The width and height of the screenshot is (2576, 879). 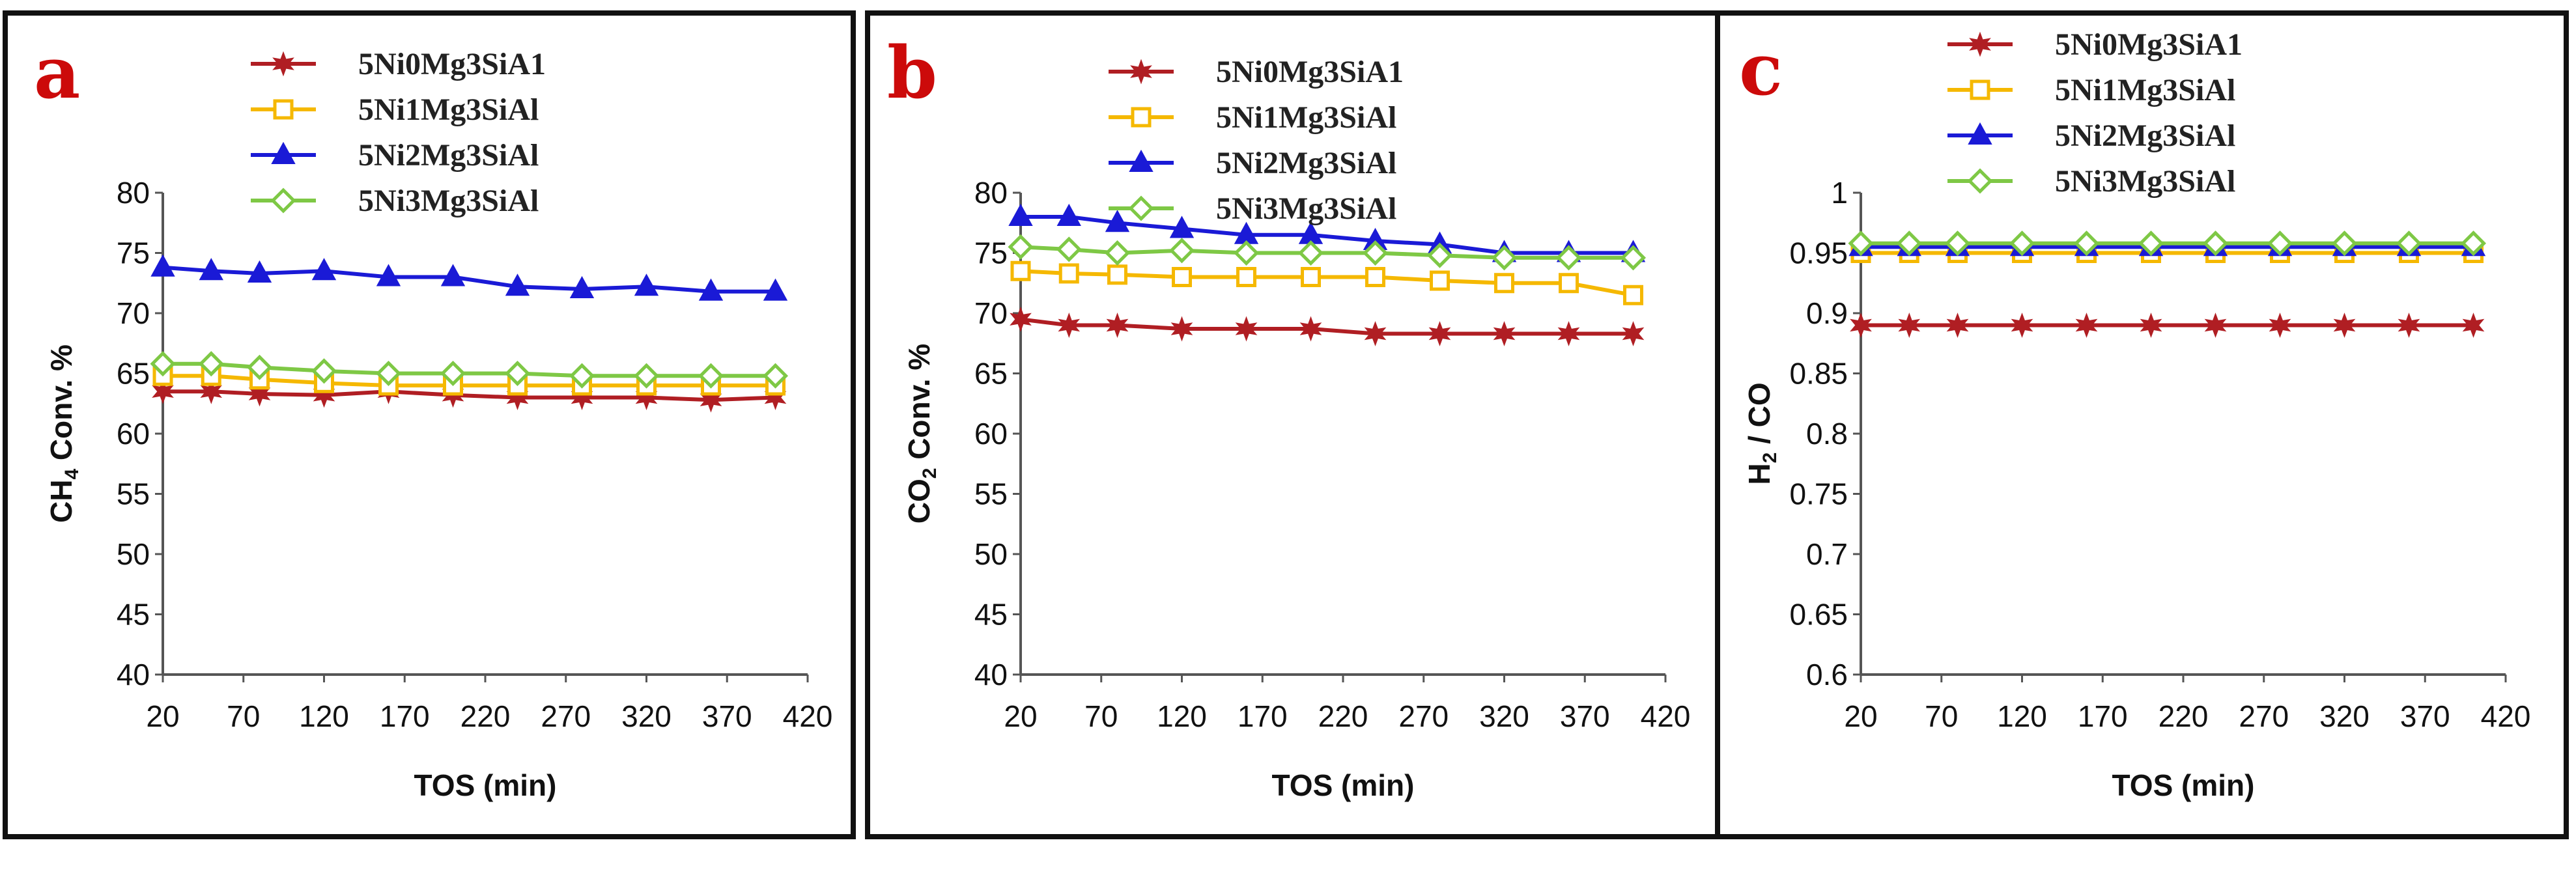 What do you see at coordinates (1818, 615) in the screenshot?
I see `y-tick-label: 0.65` at bounding box center [1818, 615].